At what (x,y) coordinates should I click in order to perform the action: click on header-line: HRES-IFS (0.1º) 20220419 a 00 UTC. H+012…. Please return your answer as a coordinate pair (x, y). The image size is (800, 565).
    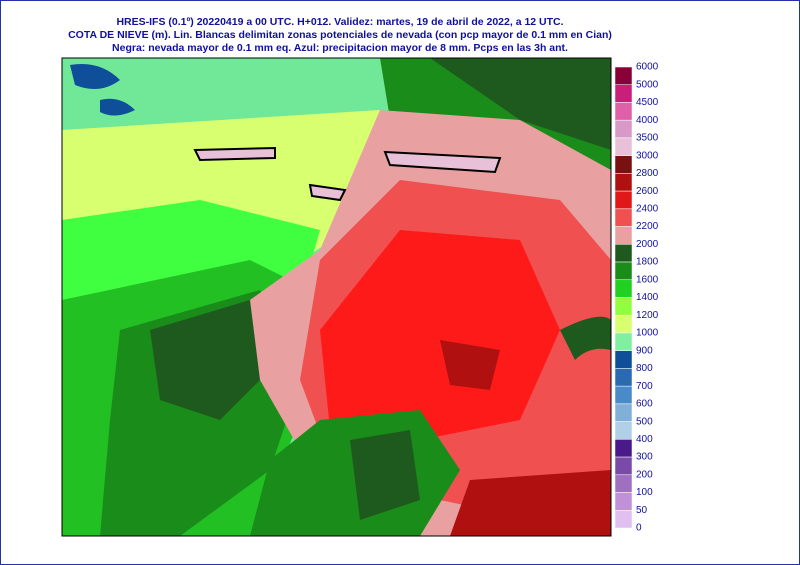
    Looking at the image, I should click on (340, 22).